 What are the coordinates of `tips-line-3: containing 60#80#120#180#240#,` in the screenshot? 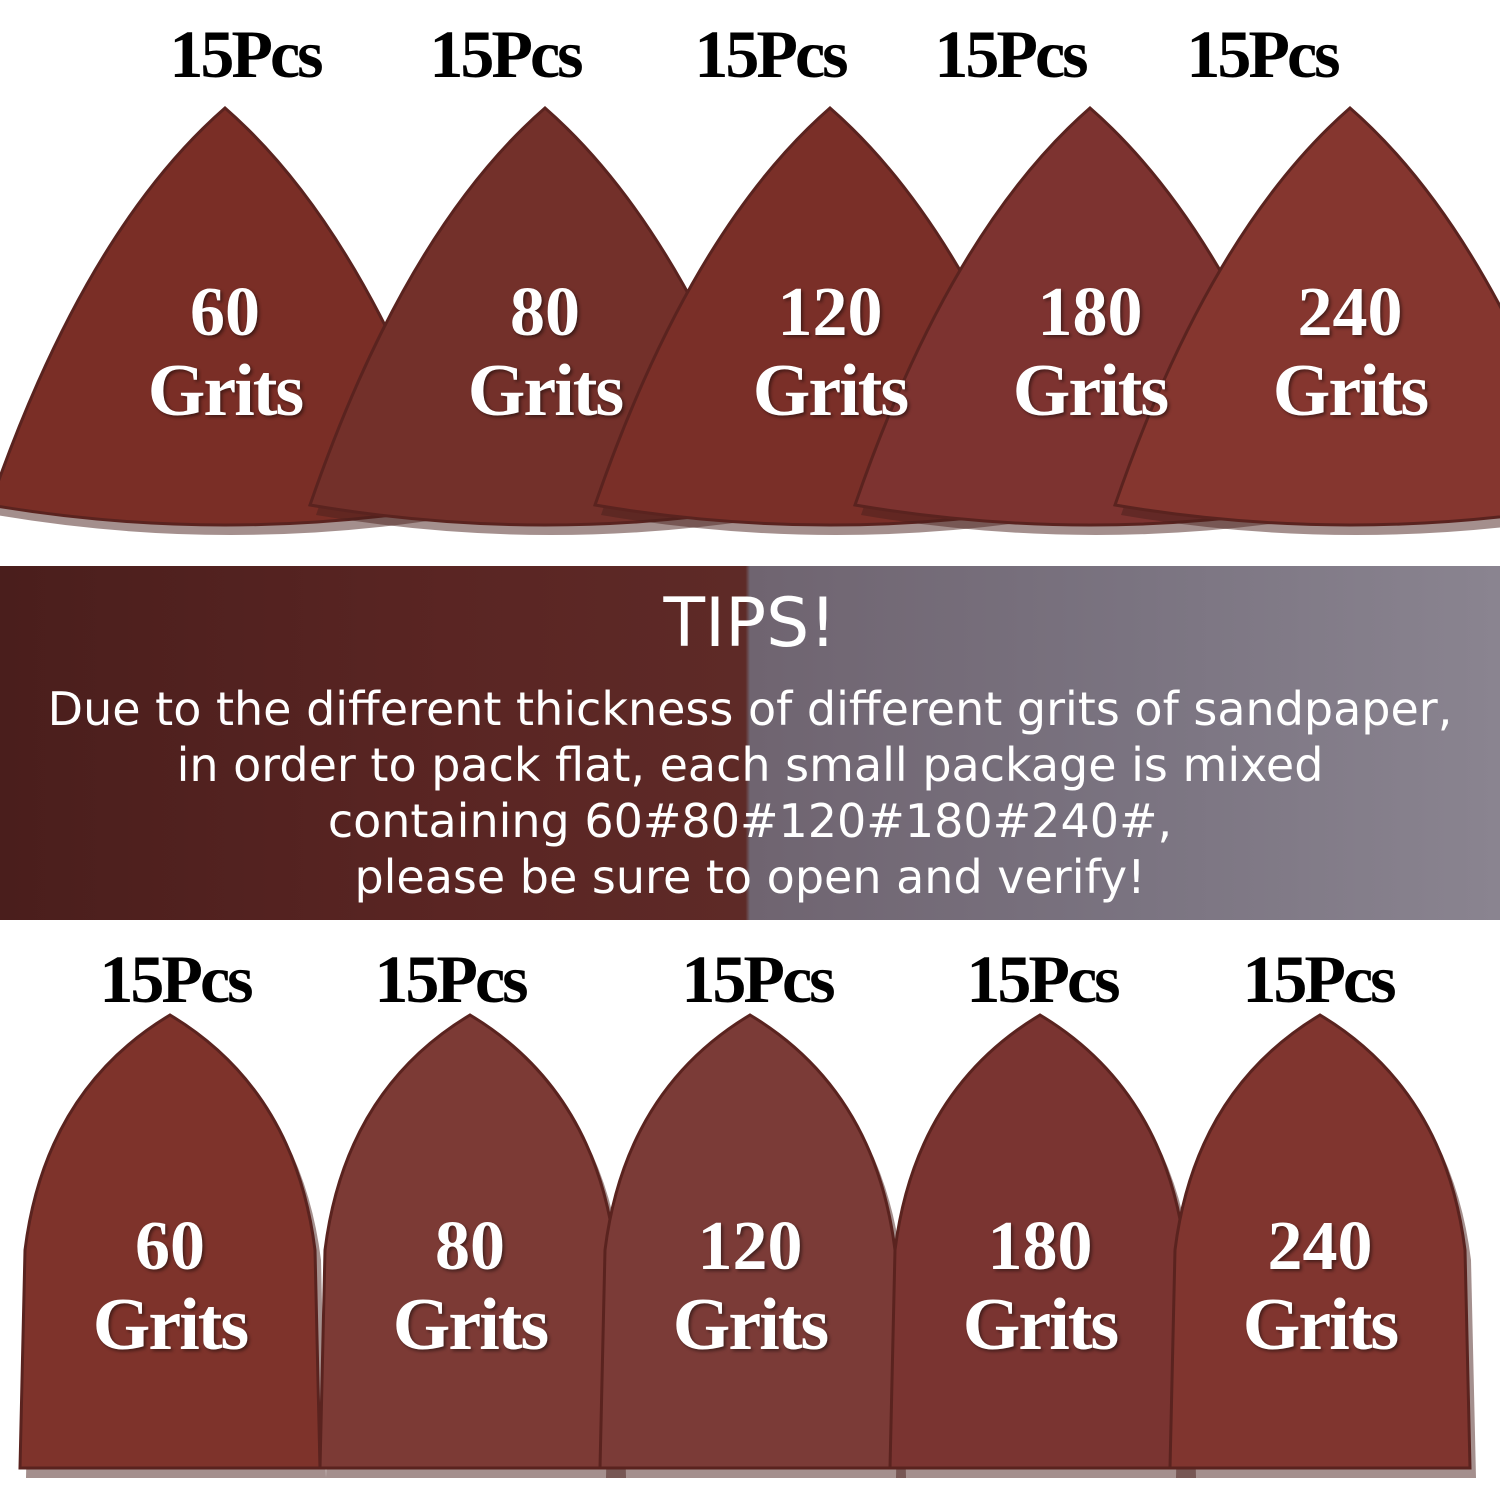 It's located at (750, 821).